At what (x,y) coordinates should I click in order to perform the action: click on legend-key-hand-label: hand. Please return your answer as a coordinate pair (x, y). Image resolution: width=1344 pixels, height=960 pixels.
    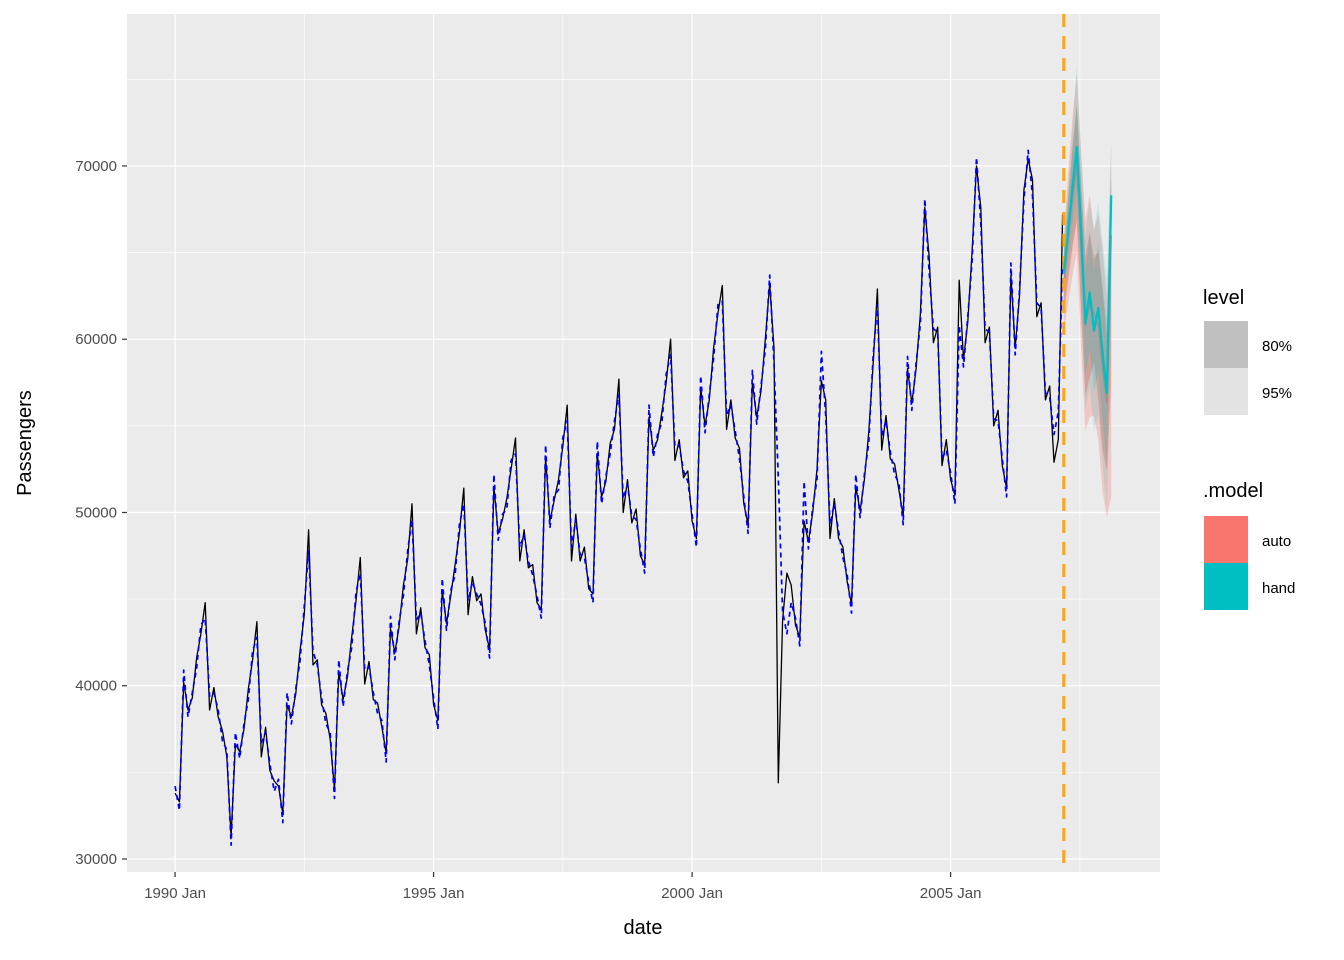
    Looking at the image, I should click on (1278, 588).